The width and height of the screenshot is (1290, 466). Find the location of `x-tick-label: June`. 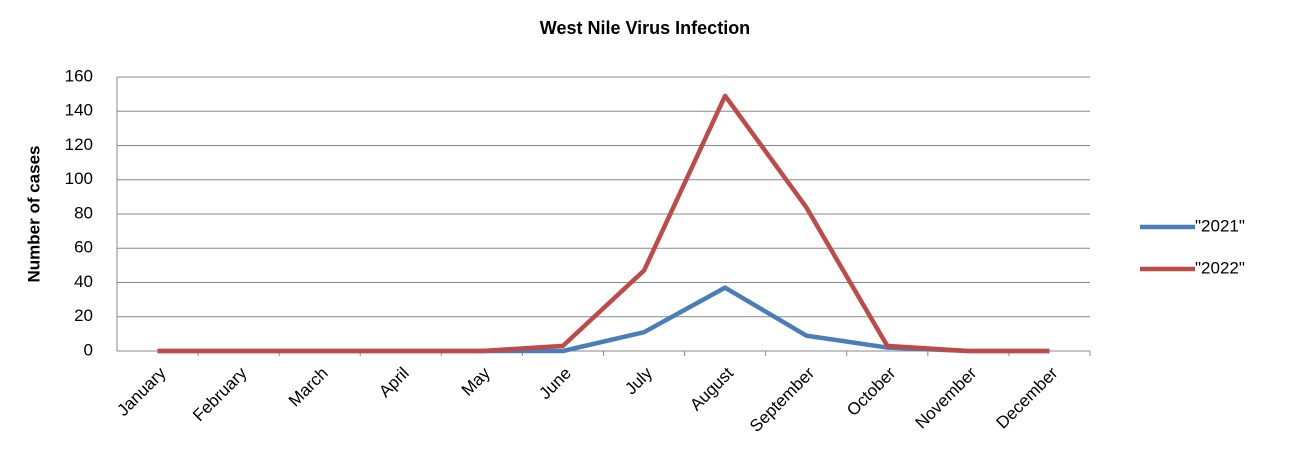

x-tick-label: June is located at coordinates (555, 384).